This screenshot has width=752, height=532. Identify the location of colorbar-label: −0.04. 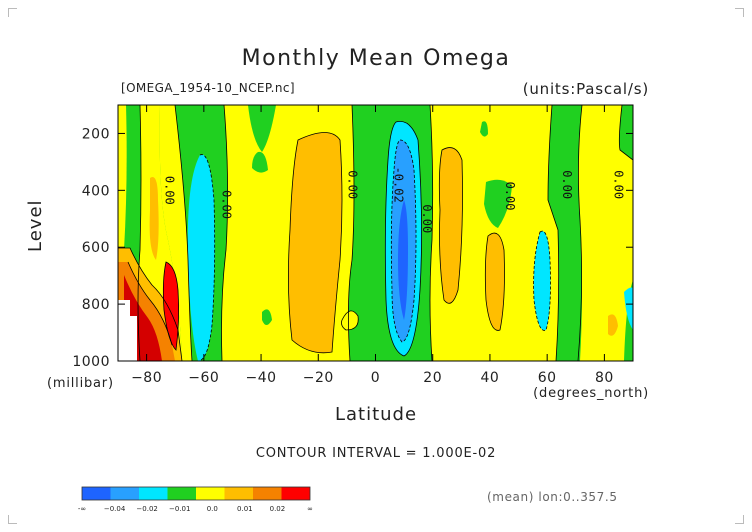
(115, 509).